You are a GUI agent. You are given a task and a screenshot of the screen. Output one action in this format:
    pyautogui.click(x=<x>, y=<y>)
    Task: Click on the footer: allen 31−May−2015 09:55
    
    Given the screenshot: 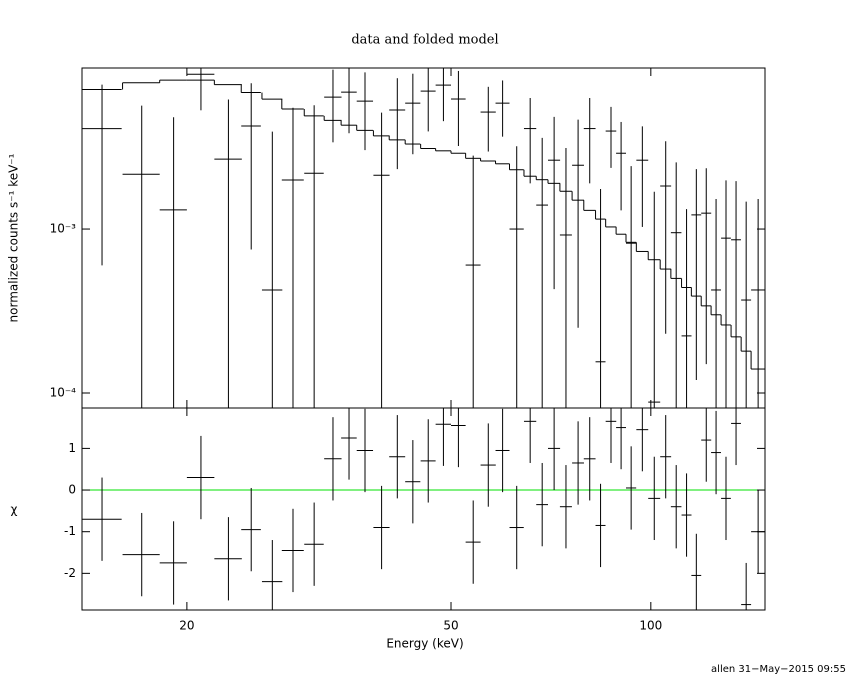 What is the action you would take?
    pyautogui.click(x=778, y=669)
    